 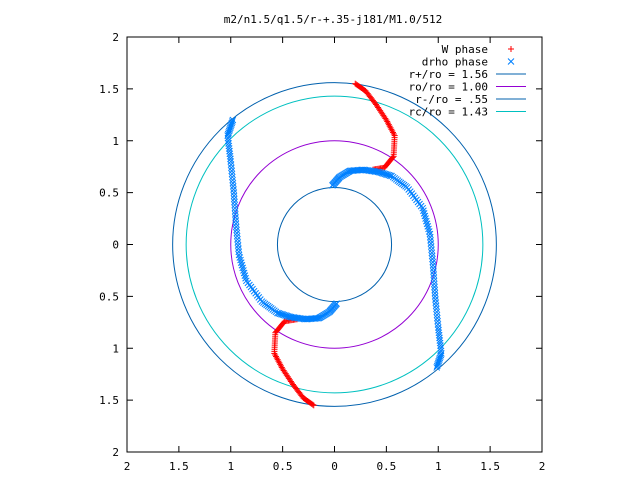 I want to click on data-point-s2-220-d2, so click(x=236, y=224).